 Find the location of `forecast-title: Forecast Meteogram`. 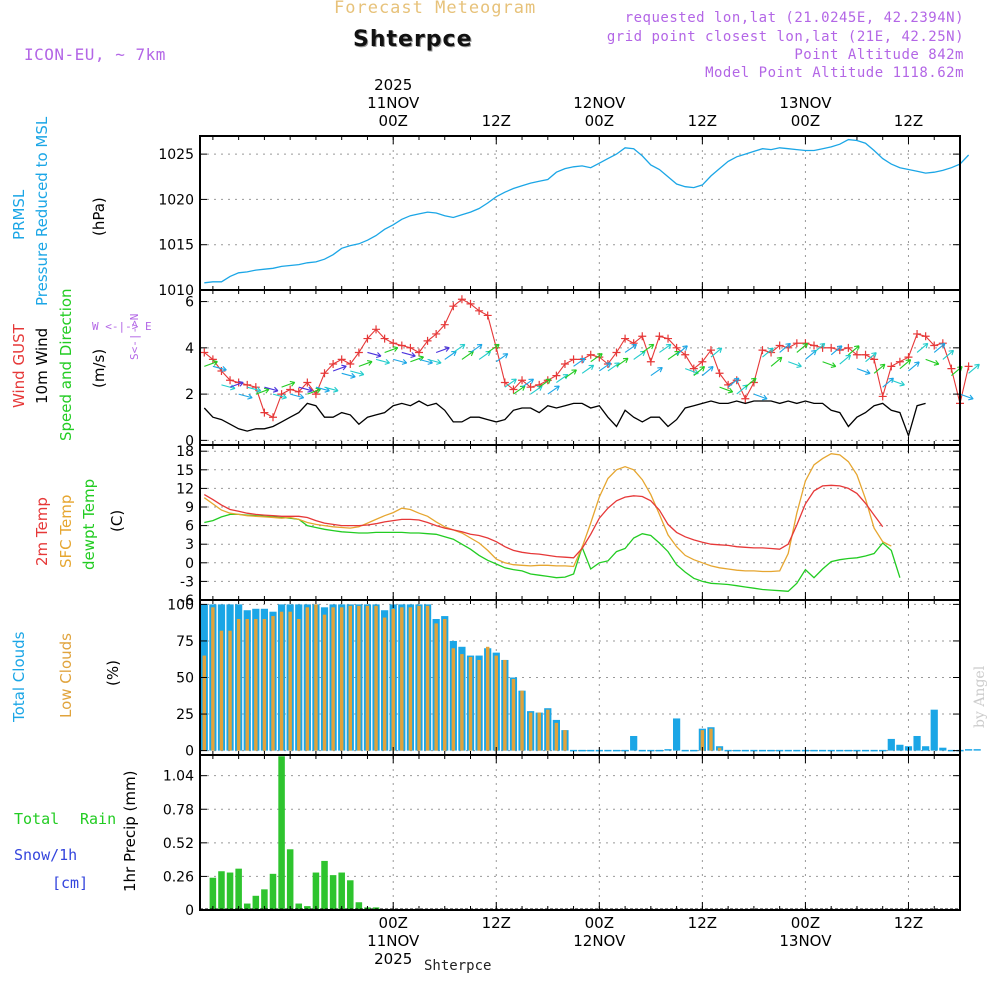

forecast-title: Forecast Meteogram is located at coordinates (435, 9).